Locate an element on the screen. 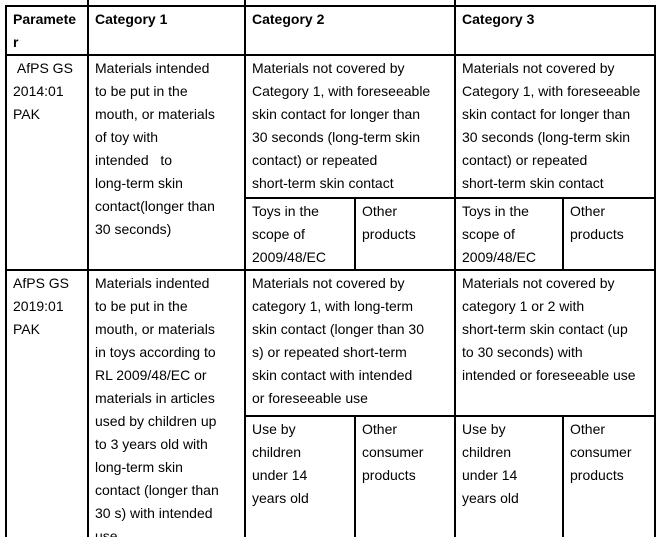 This screenshot has height=537, width=660. cell-2014-category3-other: Other products is located at coordinates (609, 234).